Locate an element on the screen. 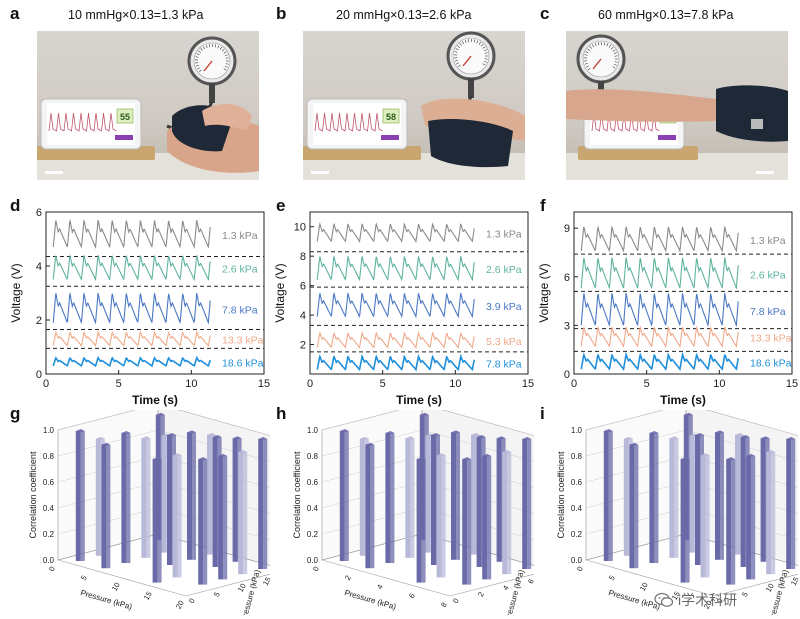 The height and width of the screenshot is (619, 800). panel-letter-h: h is located at coordinates (281, 413).